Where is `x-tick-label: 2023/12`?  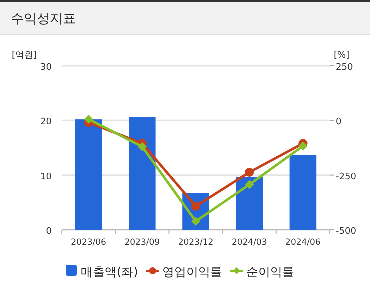 x-tick-label: 2023/12 is located at coordinates (196, 243).